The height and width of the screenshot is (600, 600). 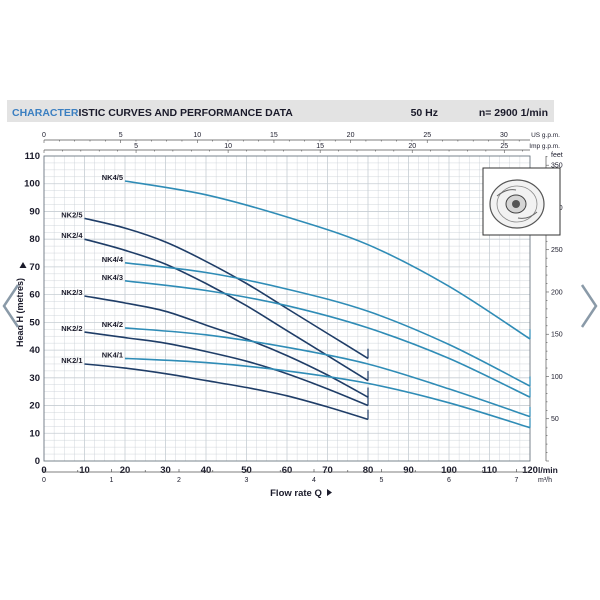 I want to click on impgpm-unit-label: Imp g.p.m., so click(x=544, y=146).